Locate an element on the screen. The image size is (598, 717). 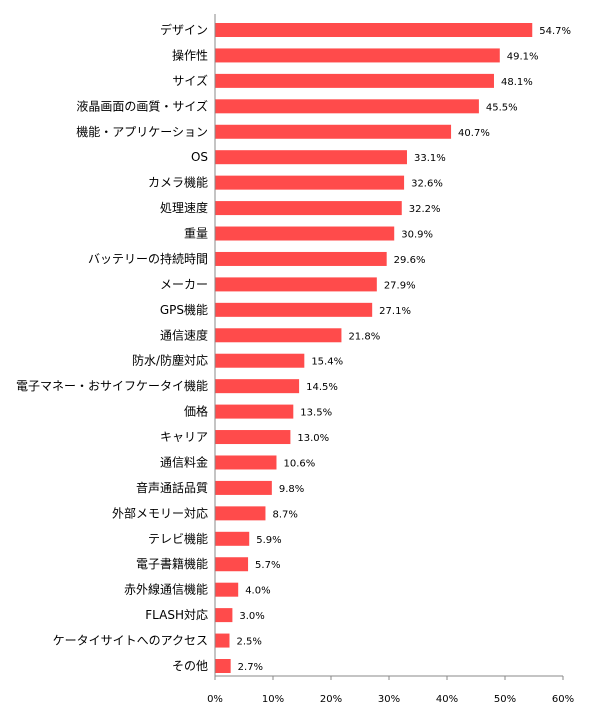
value-label: 29.6% is located at coordinates (410, 260).